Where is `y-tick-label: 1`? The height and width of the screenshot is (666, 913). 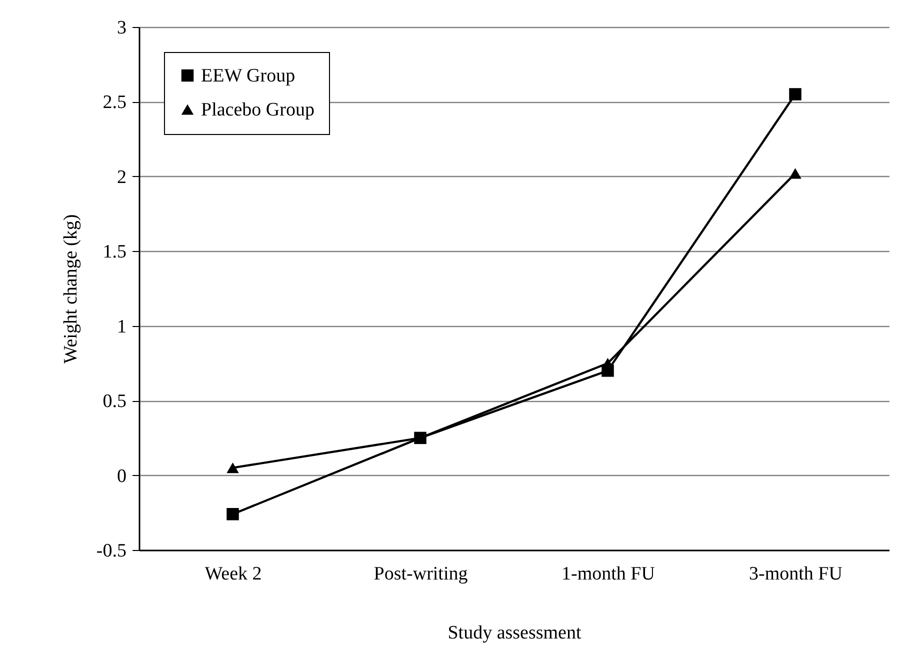 y-tick-label: 1 is located at coordinates (121, 327).